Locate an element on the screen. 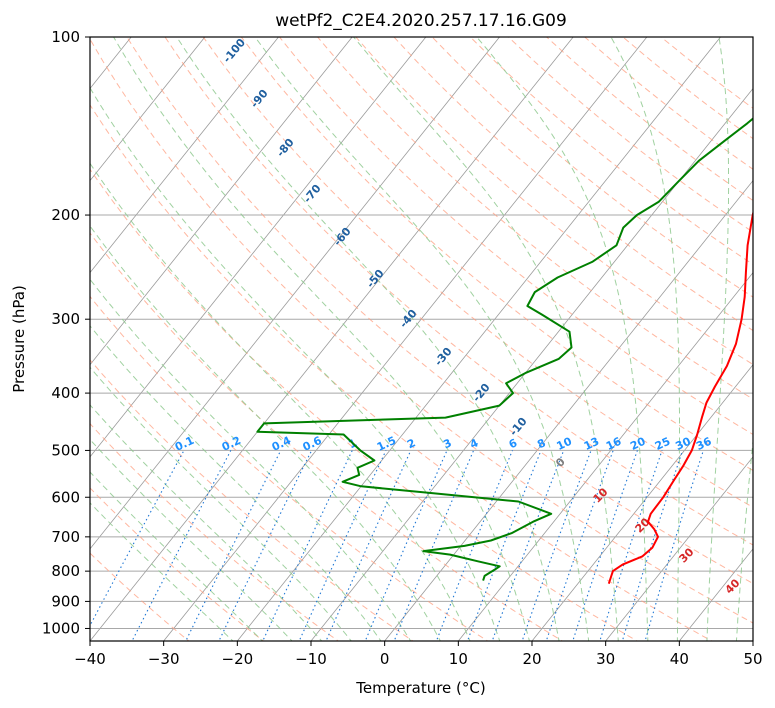 The height and width of the screenshot is (708, 775). mixing-ratio-label: 25 is located at coordinates (662, 444).